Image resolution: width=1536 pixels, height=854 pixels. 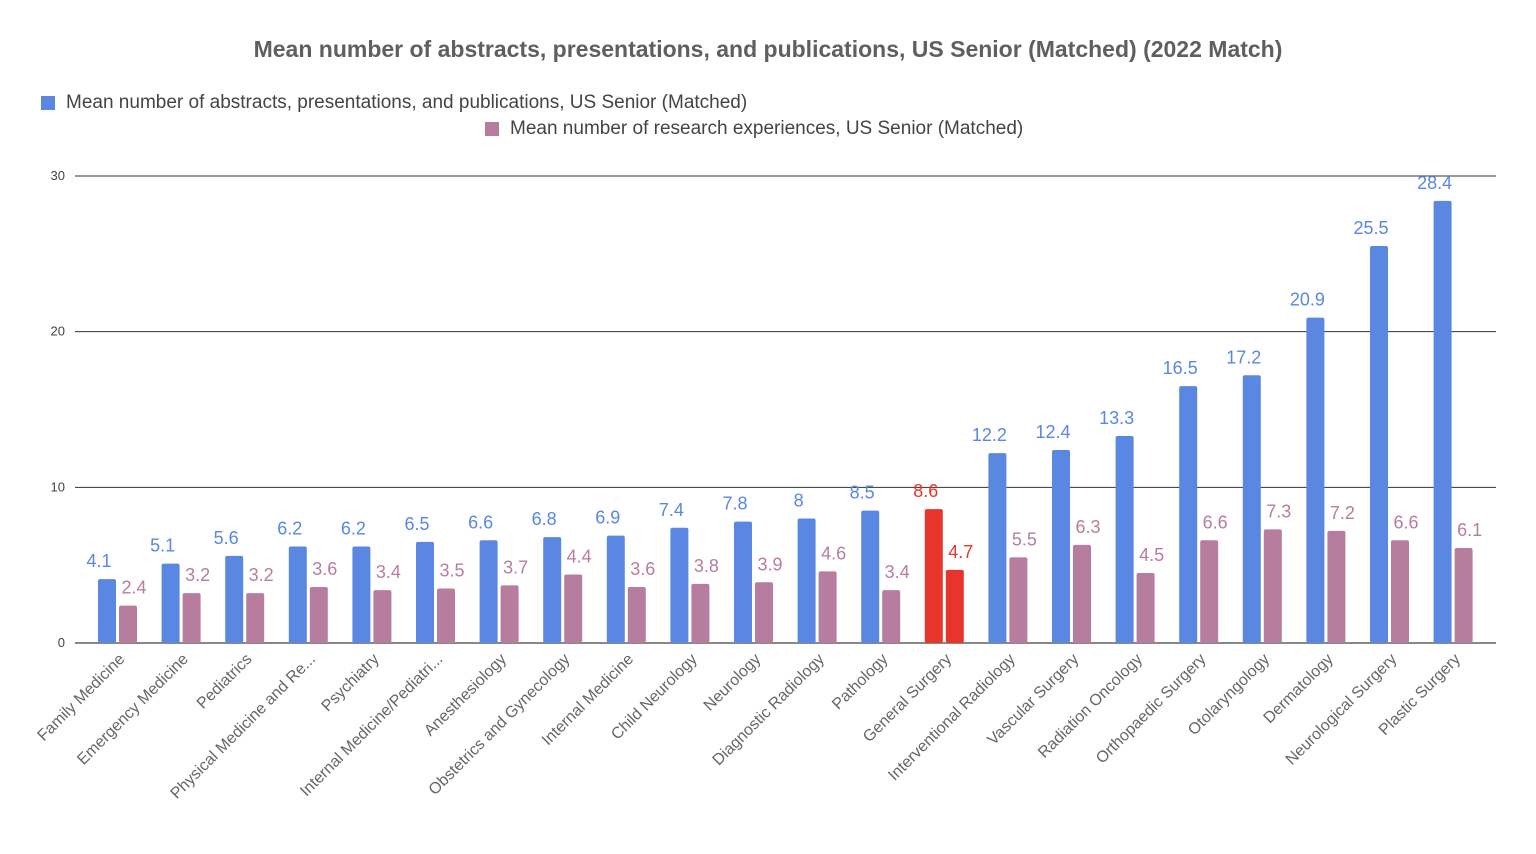 What do you see at coordinates (58, 486) in the screenshot?
I see `y-tick-label: 10` at bounding box center [58, 486].